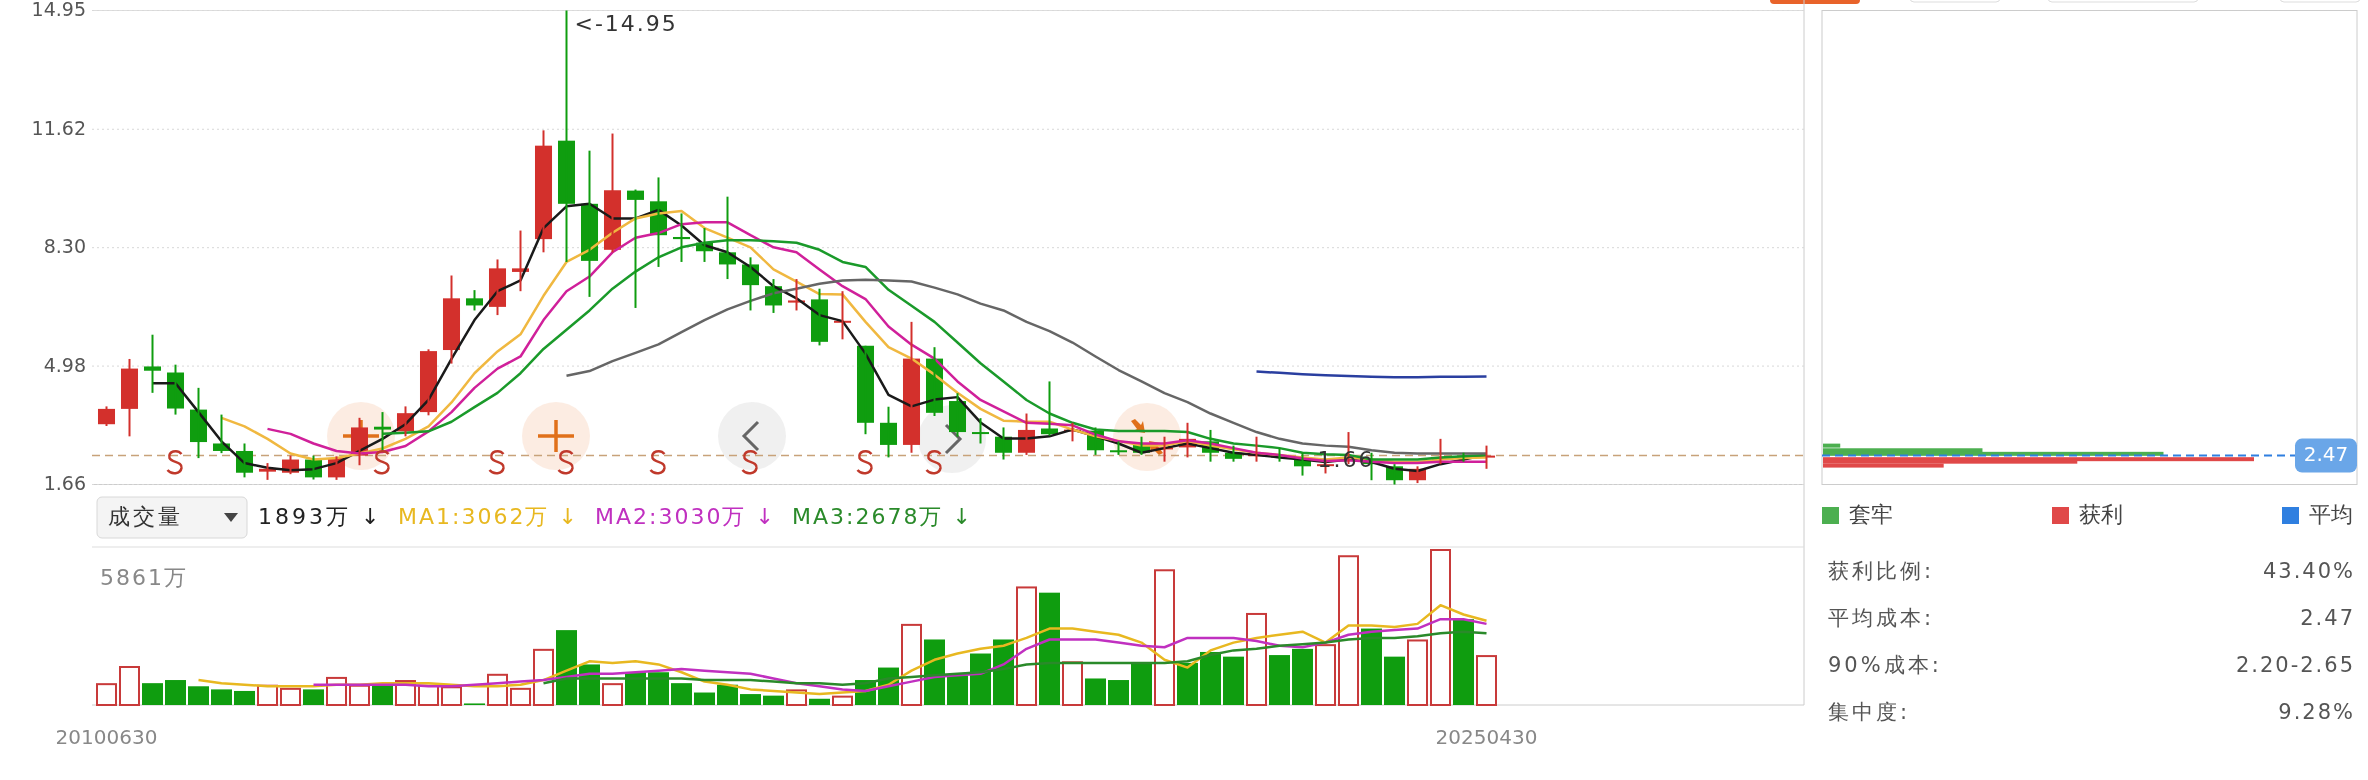 The image size is (2368, 780). Describe the element at coordinates (64, 364) in the screenshot. I see `y-tick-label: 4.98` at that location.